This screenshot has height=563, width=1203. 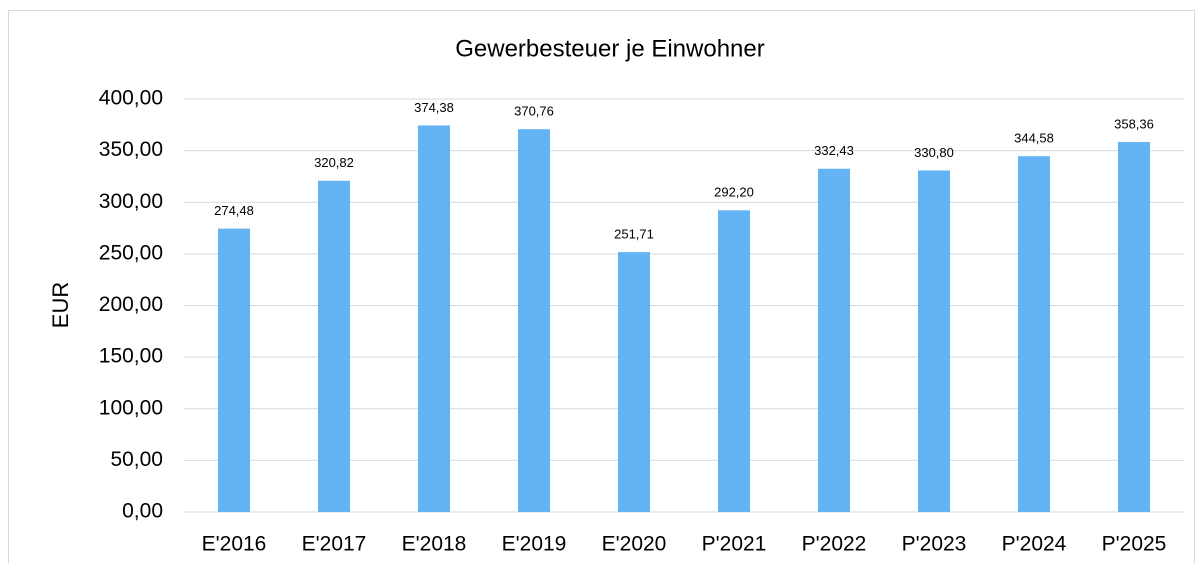 I want to click on x-tick-label: E'2016, so click(x=234, y=544).